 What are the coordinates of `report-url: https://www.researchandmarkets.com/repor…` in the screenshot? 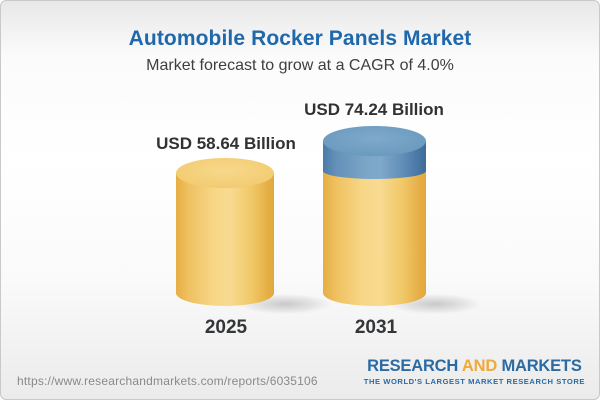 It's located at (167, 381).